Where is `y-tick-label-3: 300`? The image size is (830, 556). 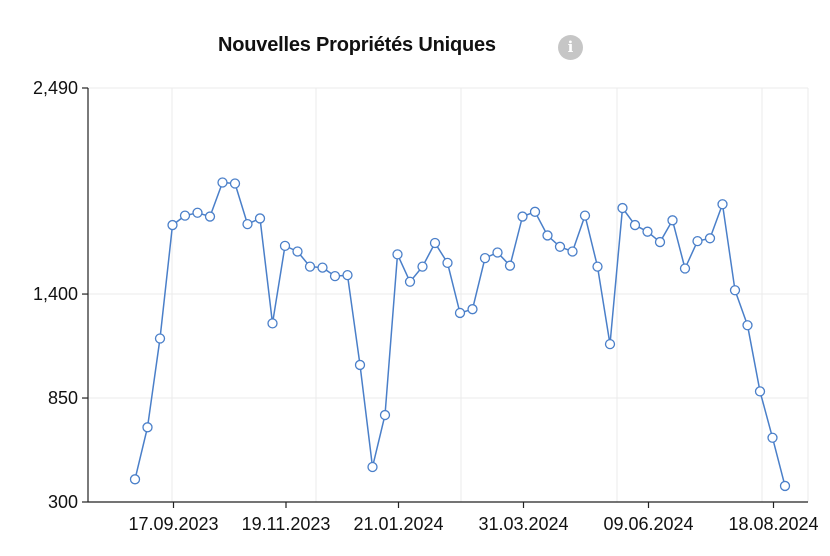 y-tick-label-3: 300 is located at coordinates (63, 502).